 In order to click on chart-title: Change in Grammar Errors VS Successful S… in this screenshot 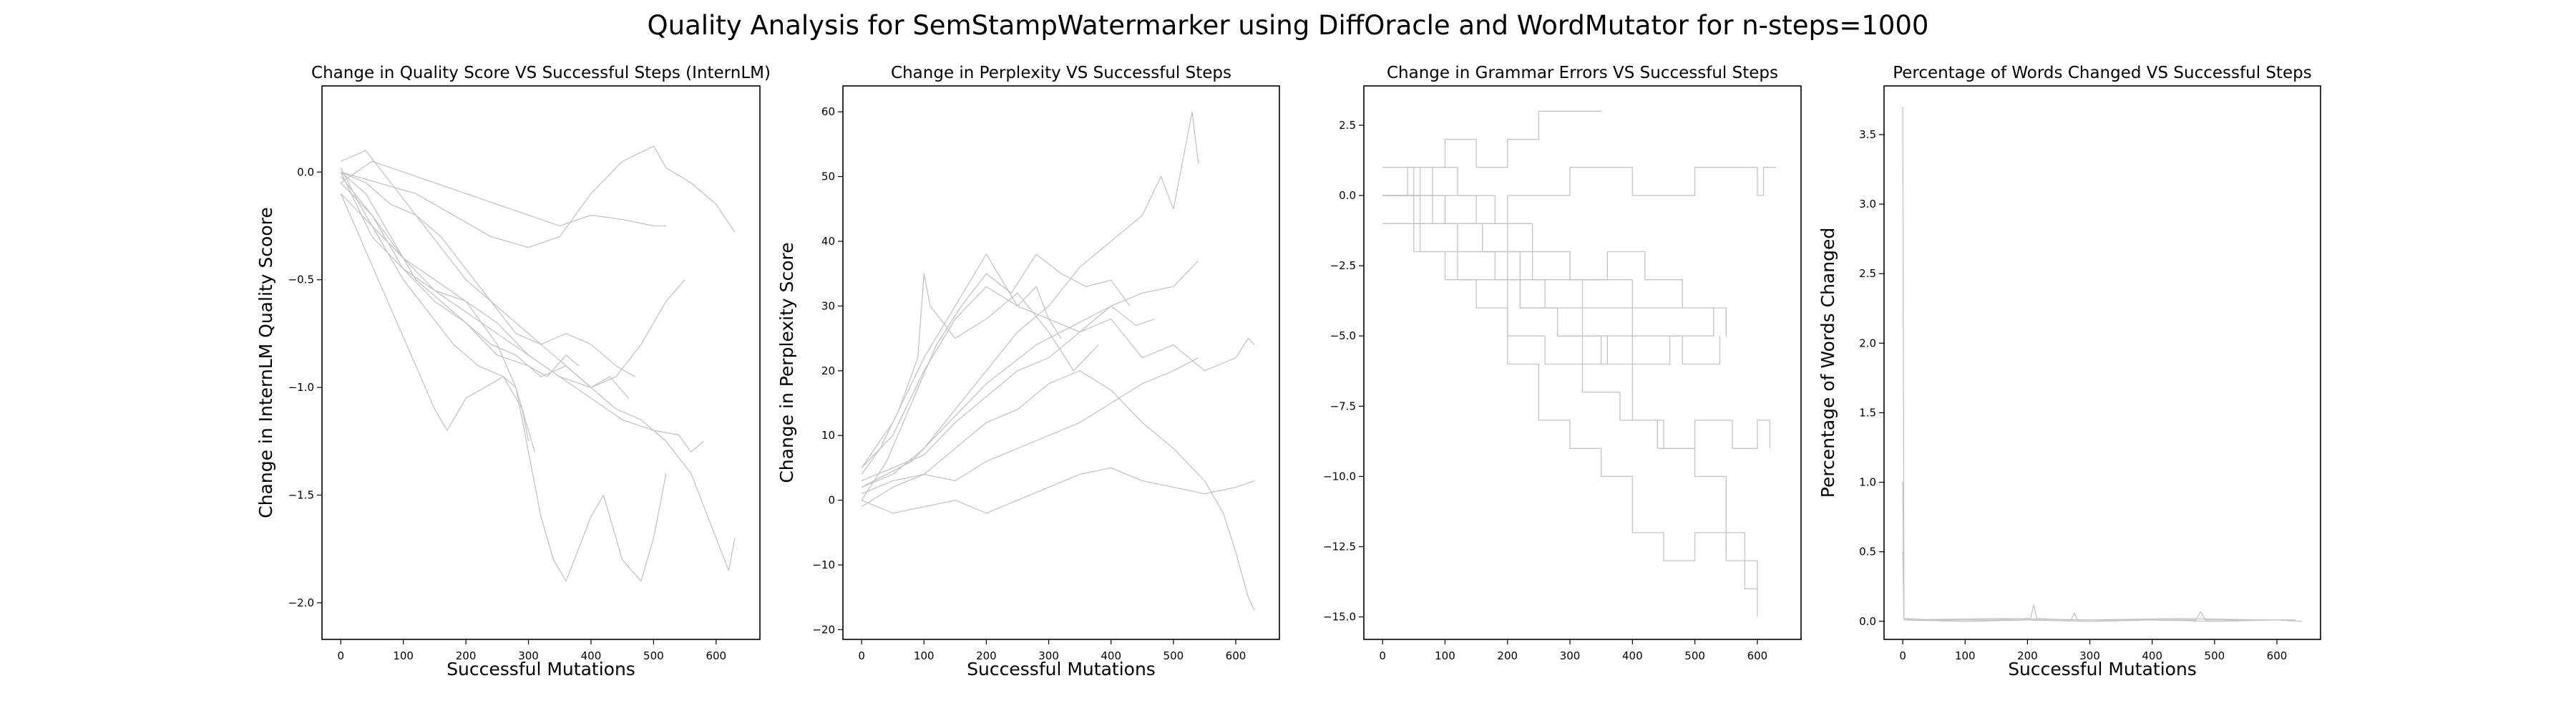, I will do `click(1582, 73)`.